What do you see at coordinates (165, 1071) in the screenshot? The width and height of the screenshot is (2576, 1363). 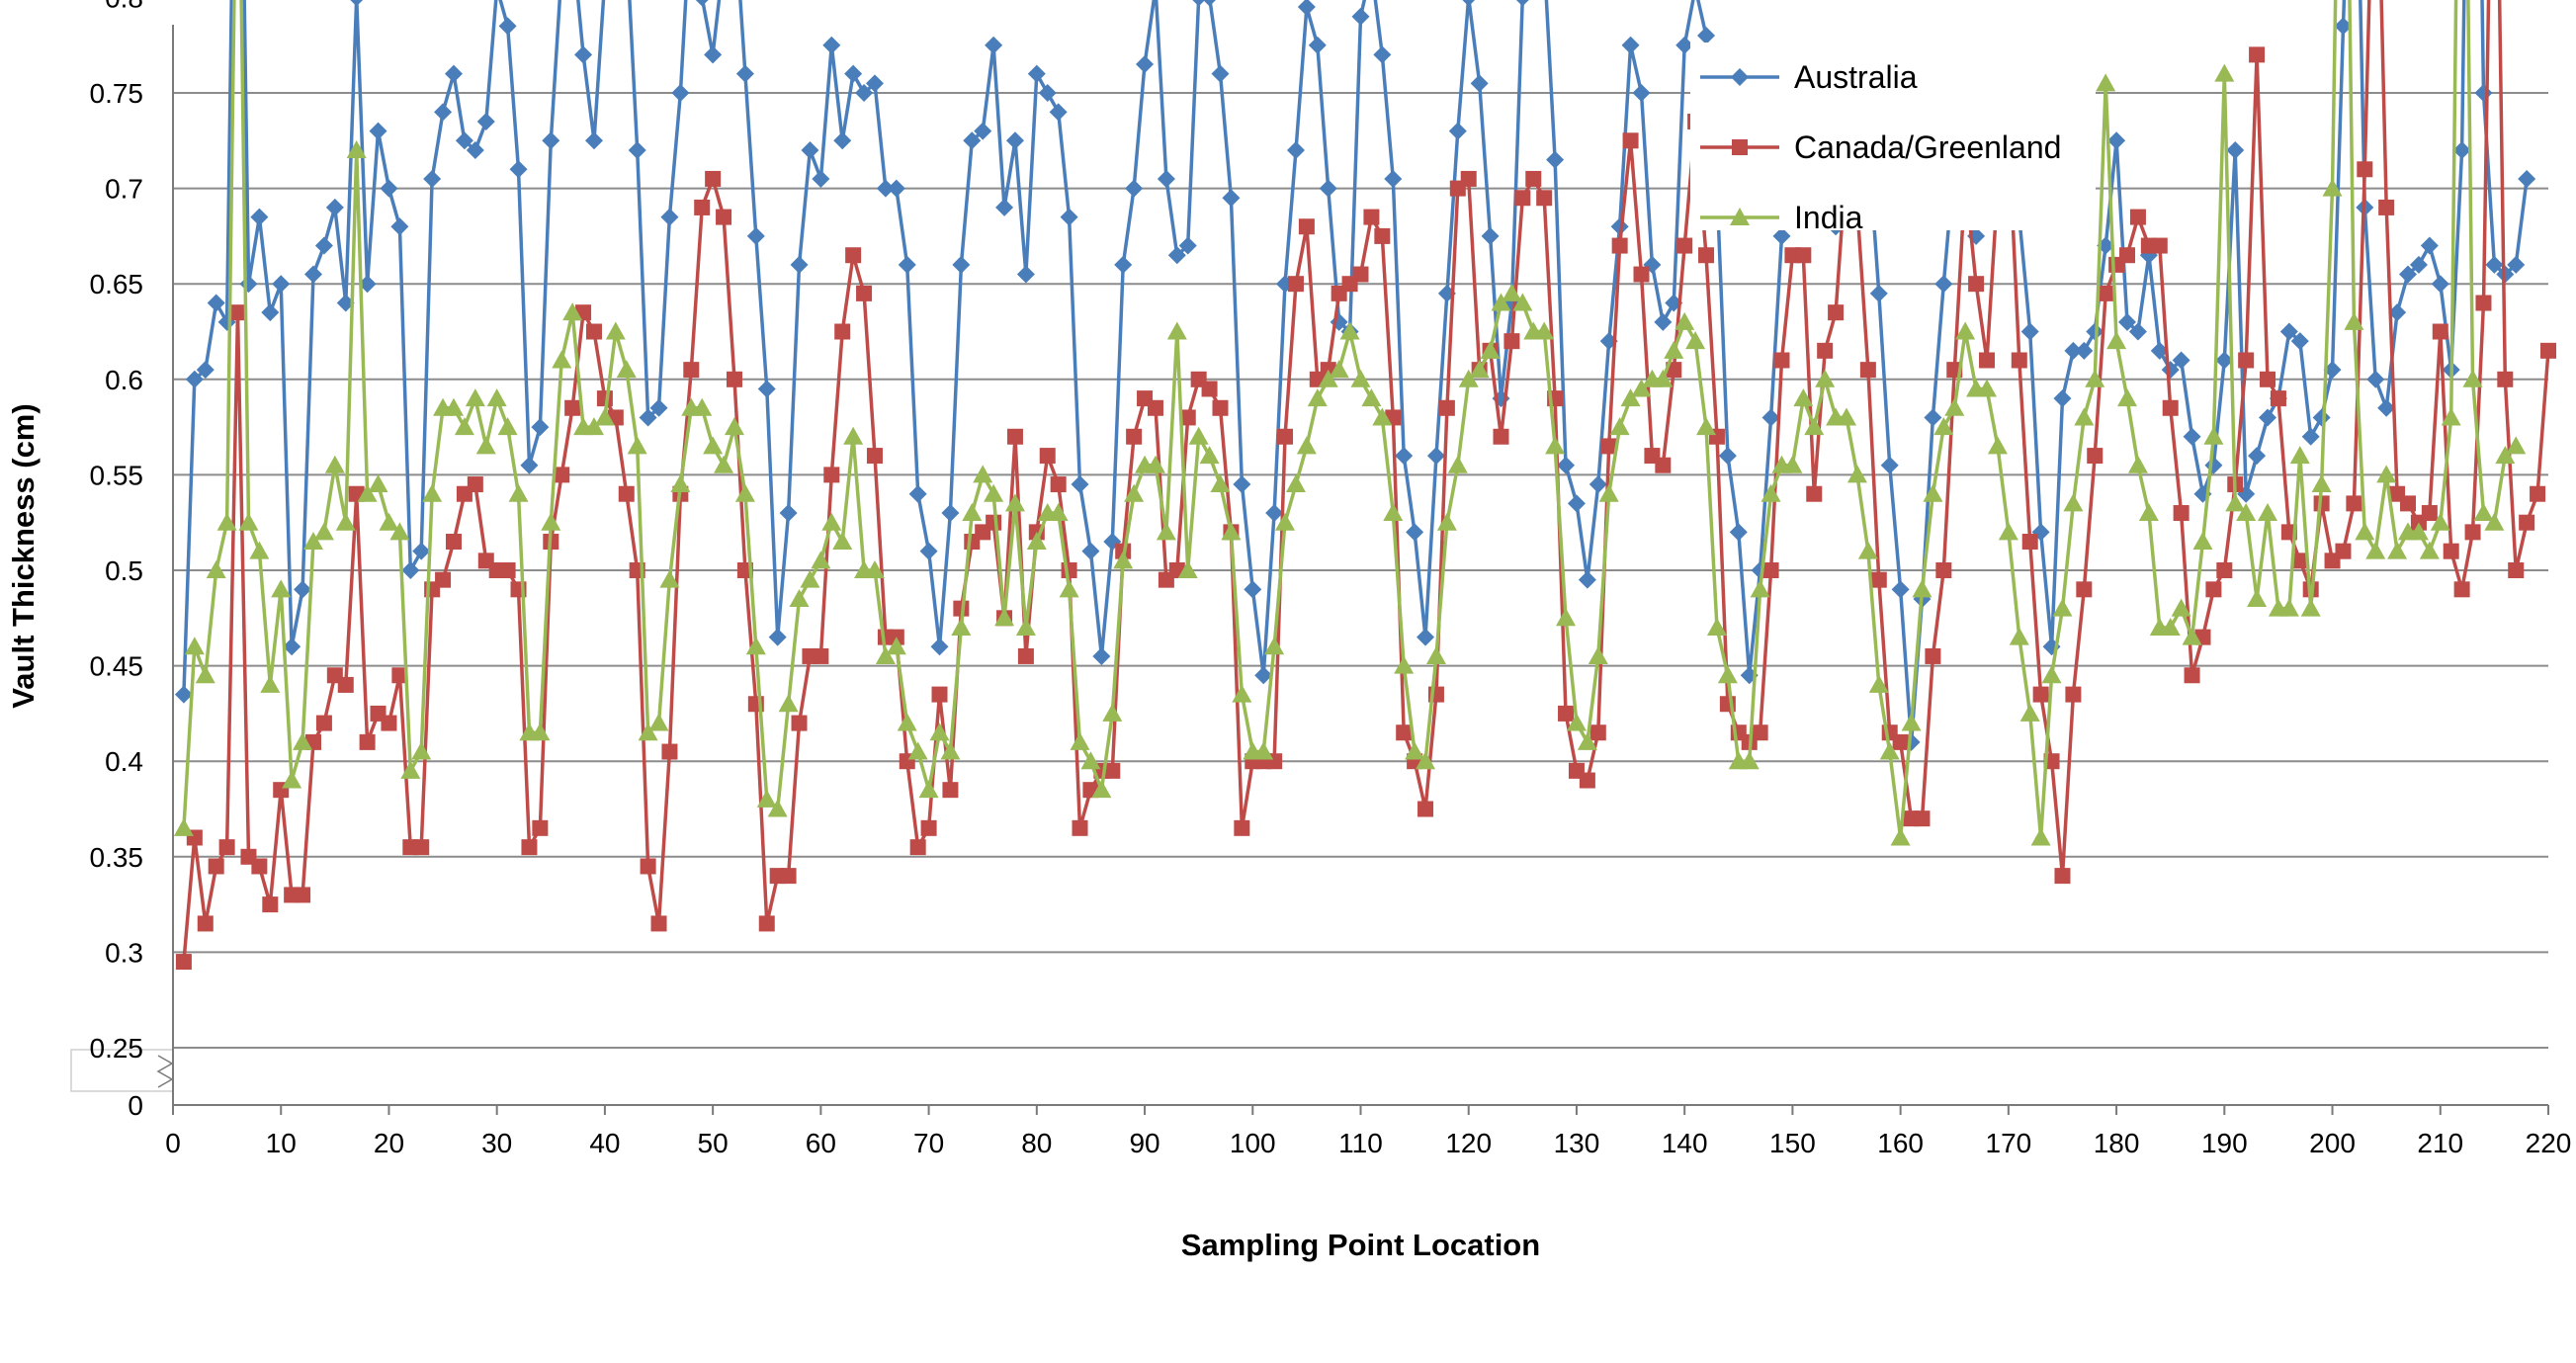 I see `axis-break-zigzag` at bounding box center [165, 1071].